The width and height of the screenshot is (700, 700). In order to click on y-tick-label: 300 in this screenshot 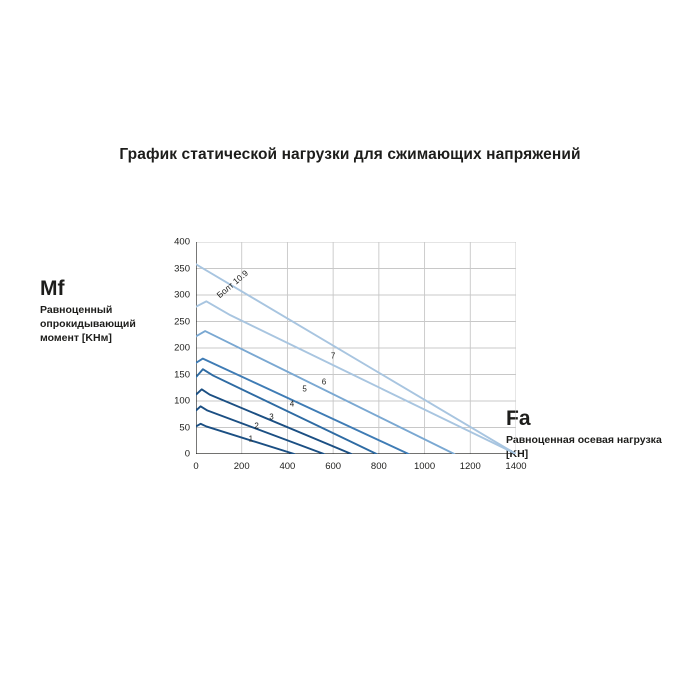, I will do `click(182, 295)`.